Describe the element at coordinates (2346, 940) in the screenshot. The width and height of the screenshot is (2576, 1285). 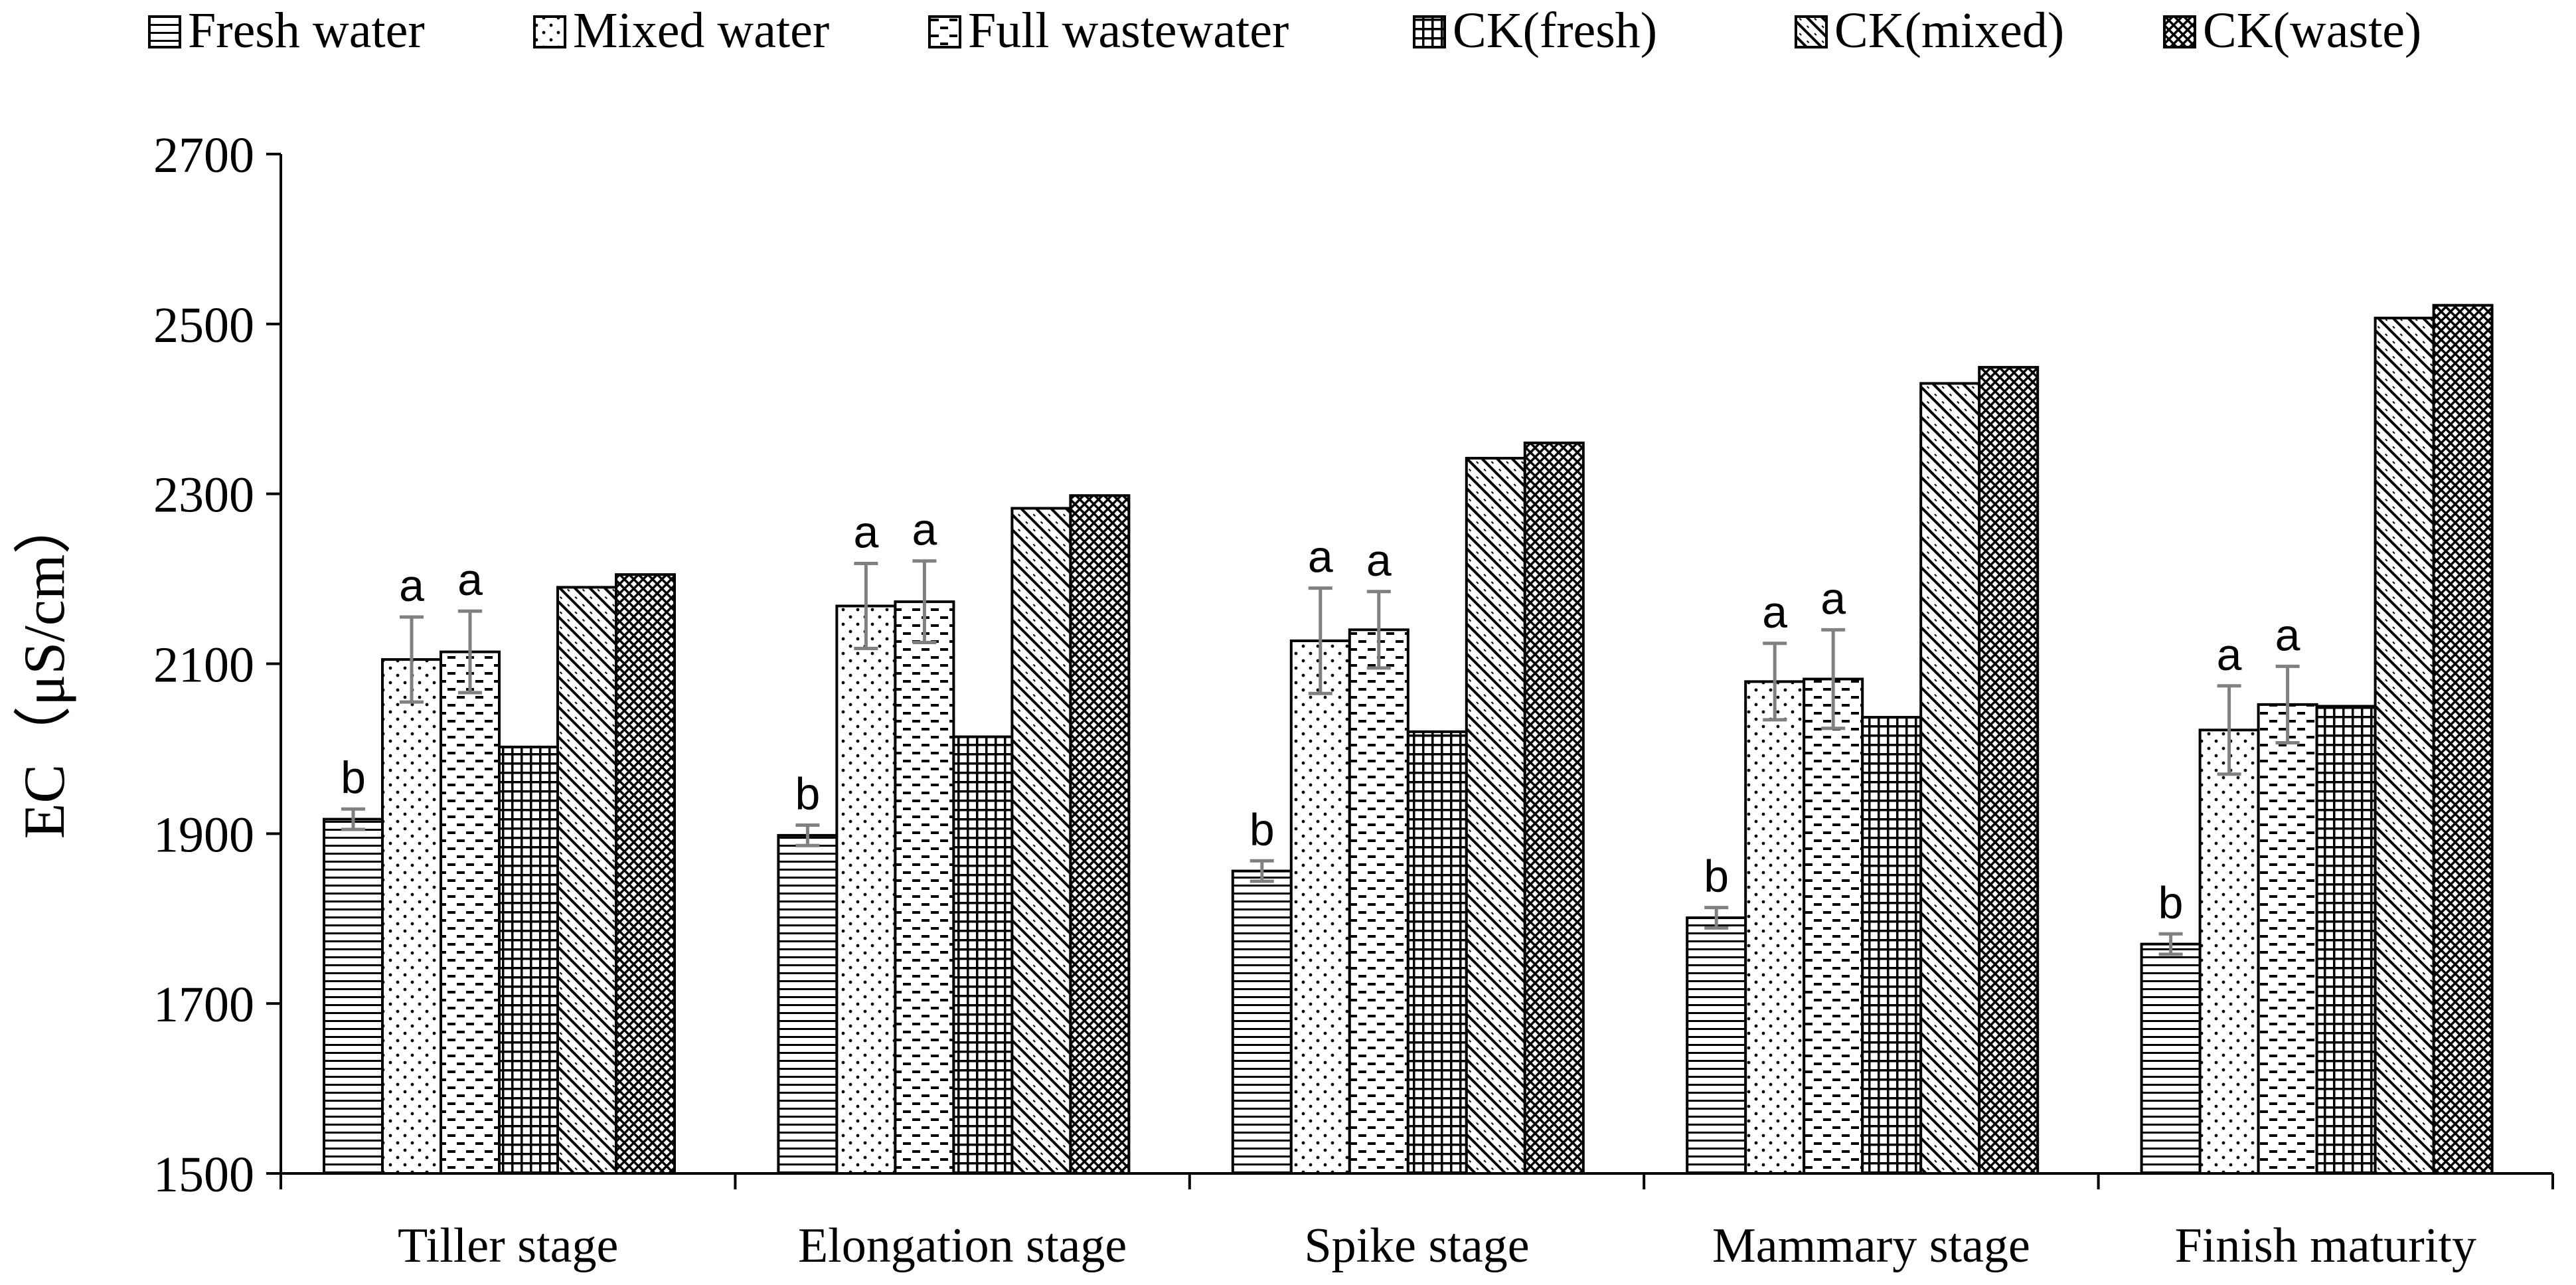
I see `bar-ck-fresh-finish-maturity` at that location.